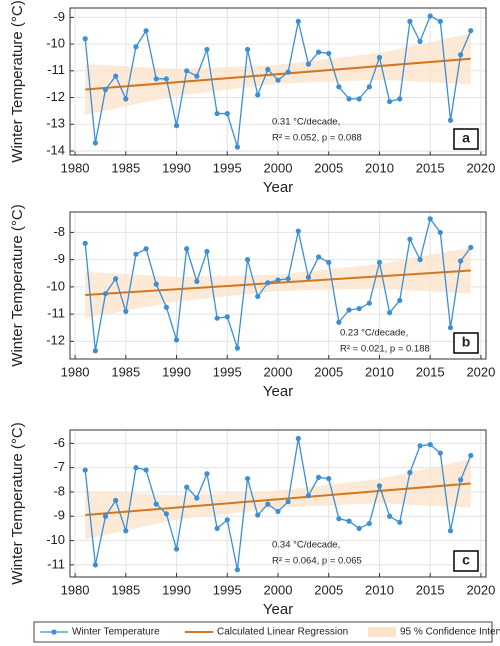  What do you see at coordinates (282, 632) in the screenshot?
I see `legend-label: Calculated Linear Regression` at bounding box center [282, 632].